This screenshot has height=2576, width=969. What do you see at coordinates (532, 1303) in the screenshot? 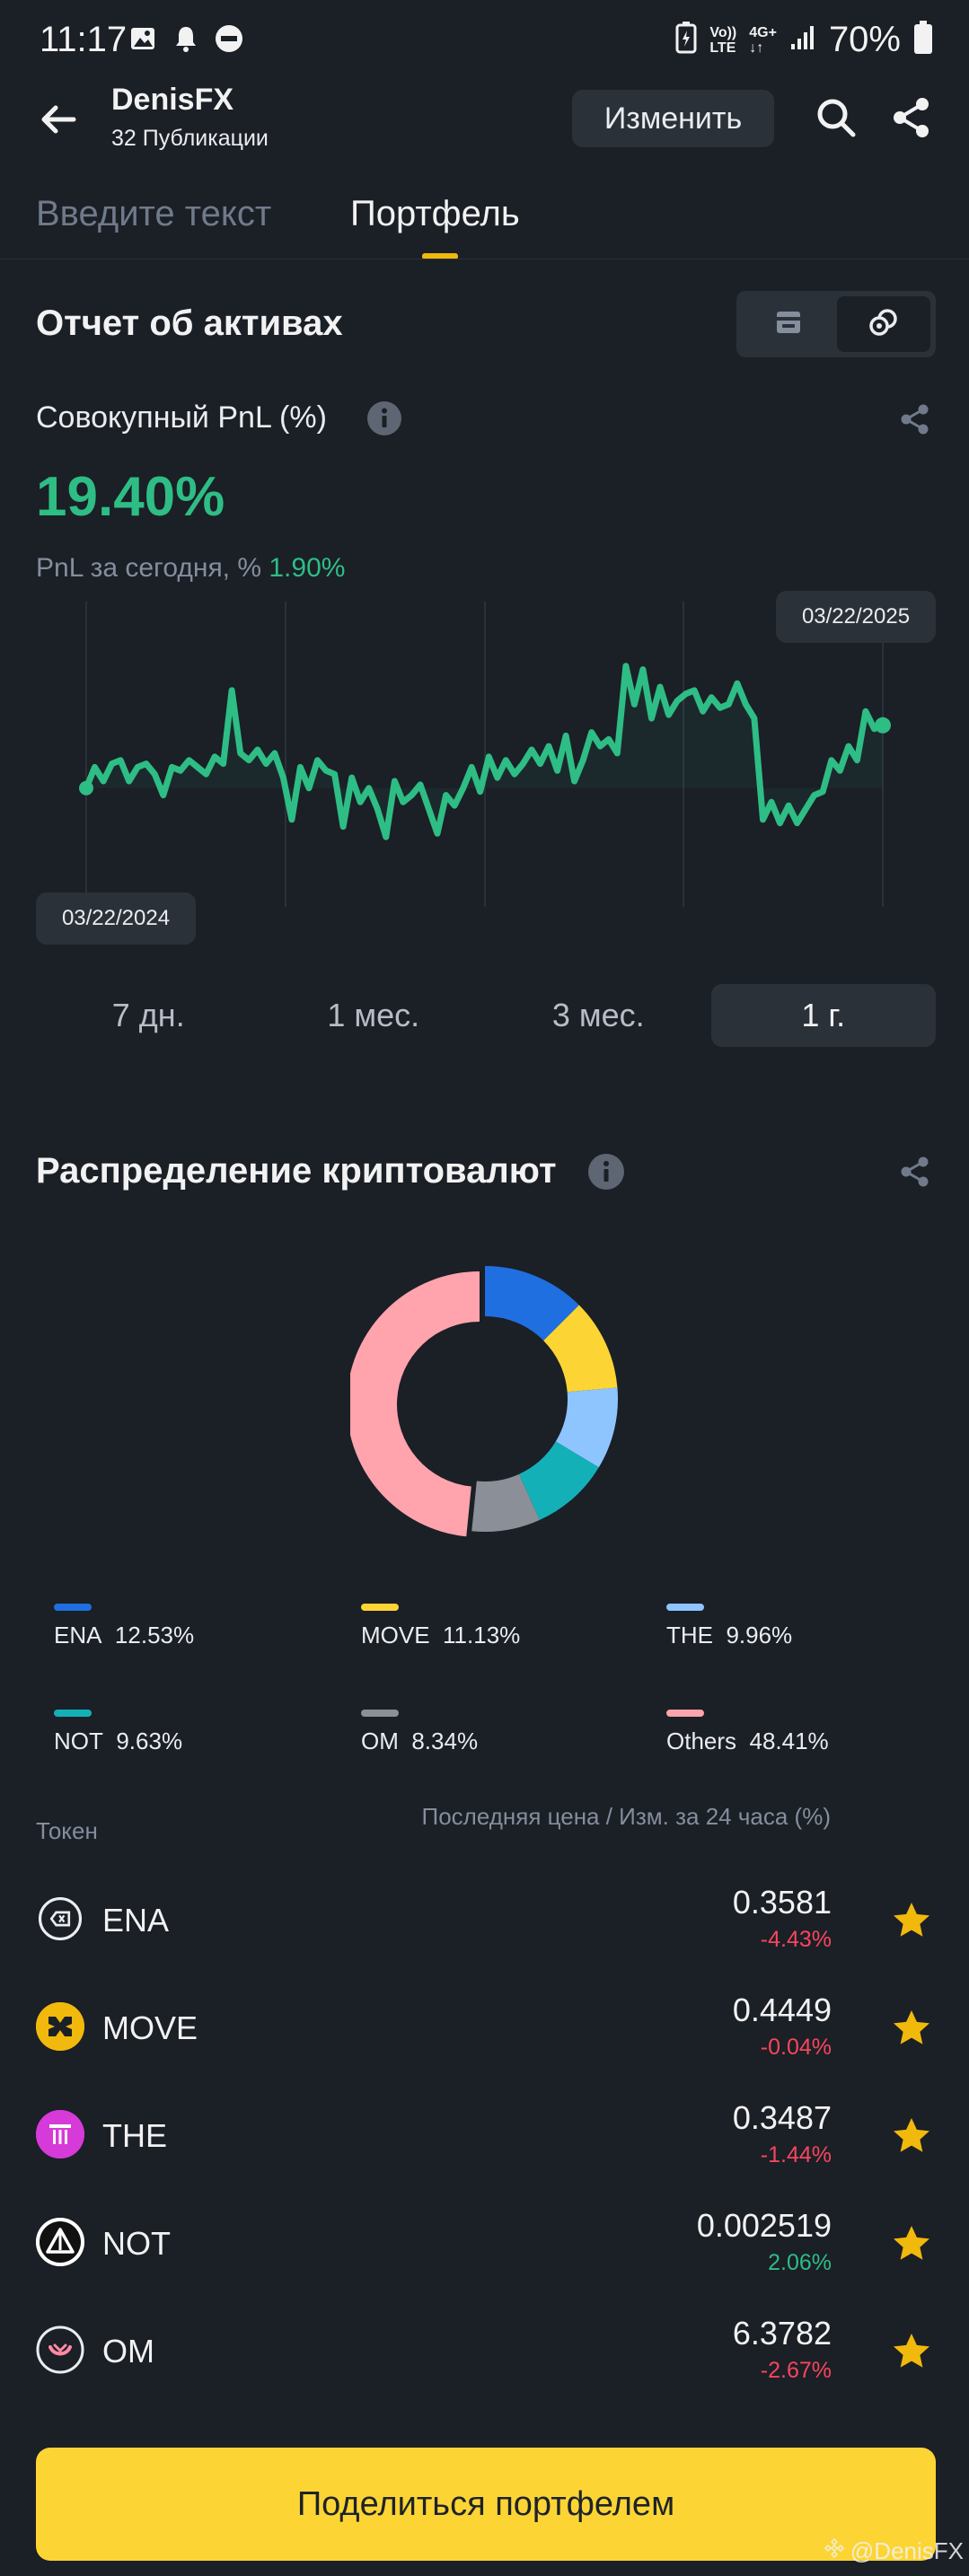
I see `donut-slice-ena` at bounding box center [532, 1303].